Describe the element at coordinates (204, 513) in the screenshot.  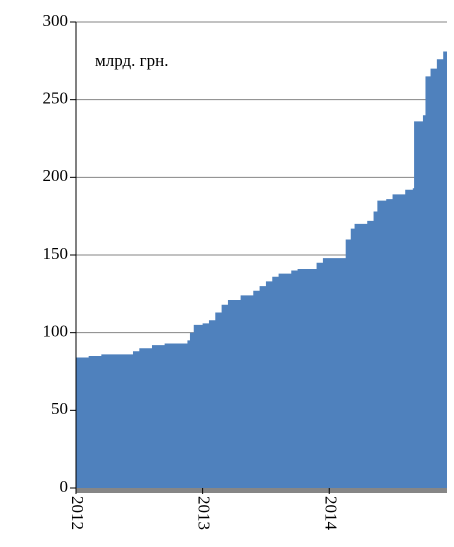
I see `x-tick-label: 2013` at that location.